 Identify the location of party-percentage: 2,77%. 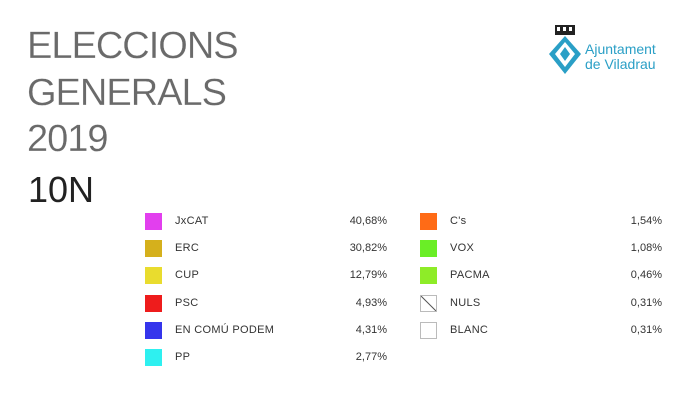
(371, 357).